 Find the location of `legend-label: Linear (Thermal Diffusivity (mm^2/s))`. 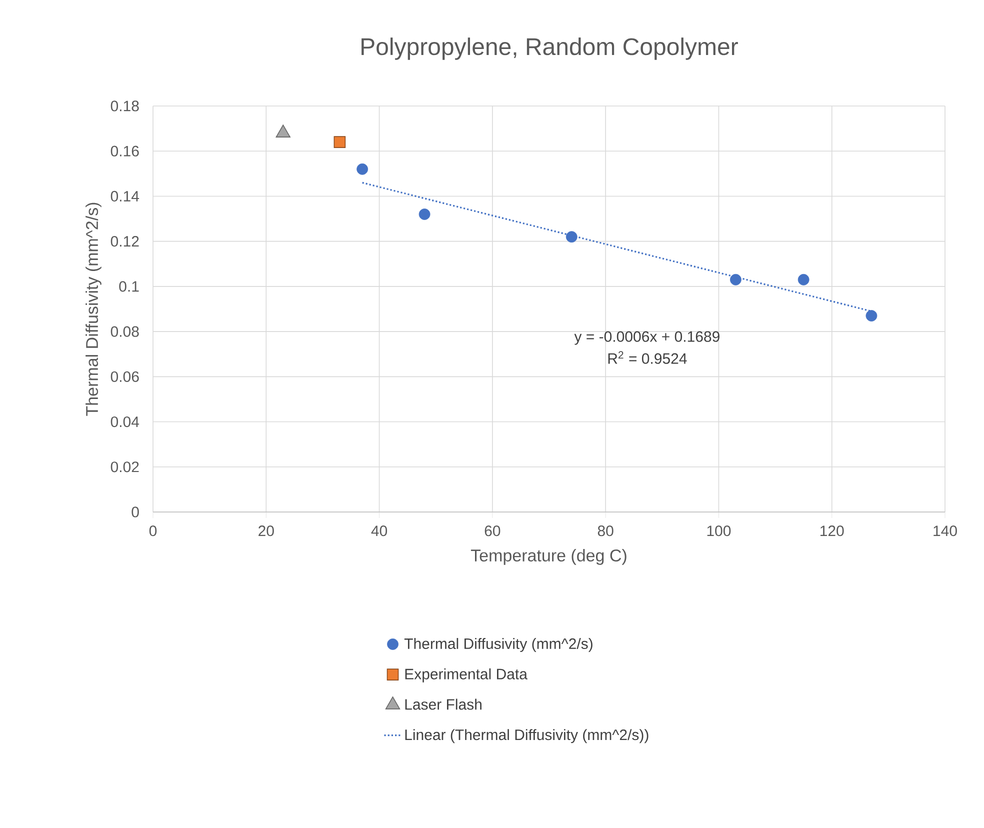

legend-label: Linear (Thermal Diffusivity (mm^2/s)) is located at coordinates (526, 736).